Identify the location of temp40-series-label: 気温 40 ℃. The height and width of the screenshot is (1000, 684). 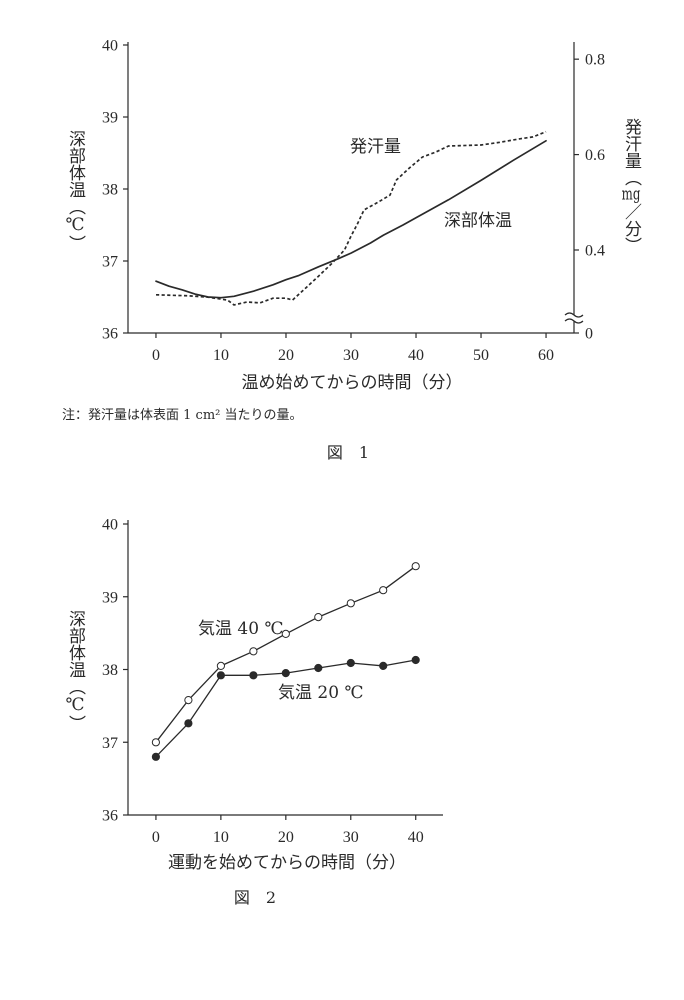
(240, 629).